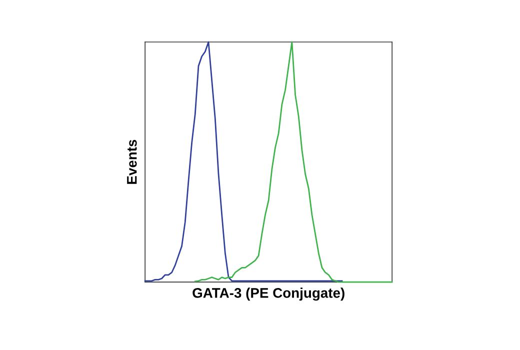 Image resolution: width=520 pixels, height=350 pixels. I want to click on x-axis-title: GATA-3 (PE Conjugate), so click(268, 294).